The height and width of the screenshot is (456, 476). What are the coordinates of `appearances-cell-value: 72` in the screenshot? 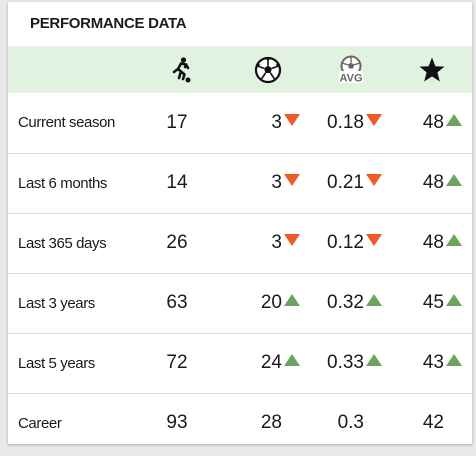 It's located at (177, 362).